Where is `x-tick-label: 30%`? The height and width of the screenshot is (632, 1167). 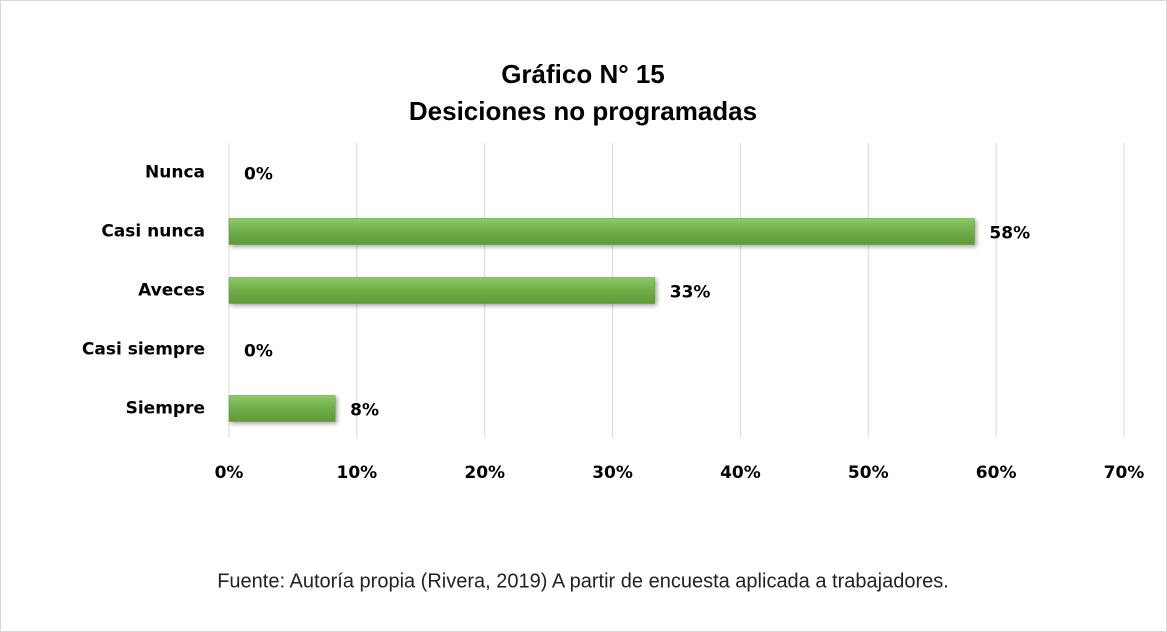
x-tick-label: 30% is located at coordinates (612, 473).